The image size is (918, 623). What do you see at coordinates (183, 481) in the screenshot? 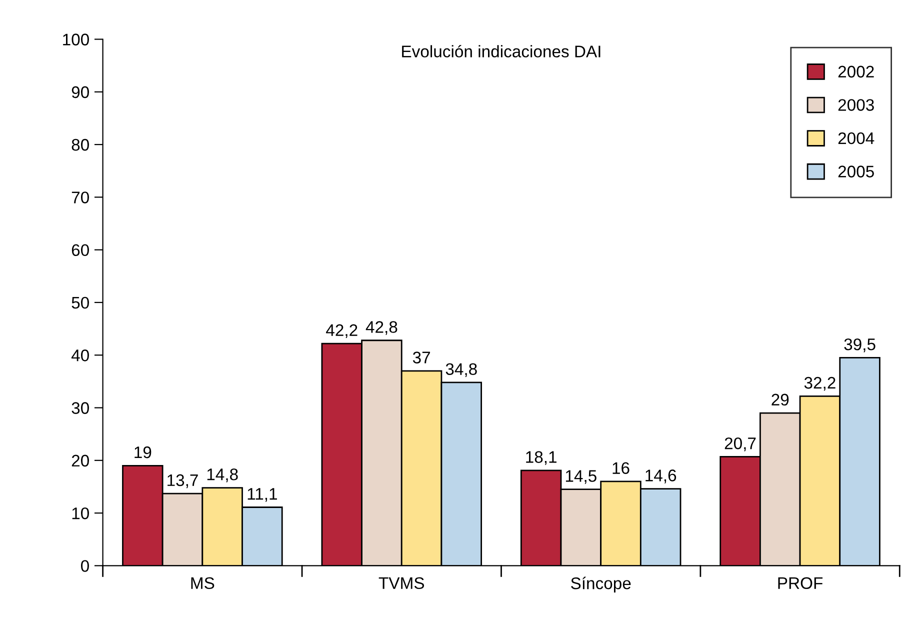
I see `data-label: 13,7` at bounding box center [183, 481].